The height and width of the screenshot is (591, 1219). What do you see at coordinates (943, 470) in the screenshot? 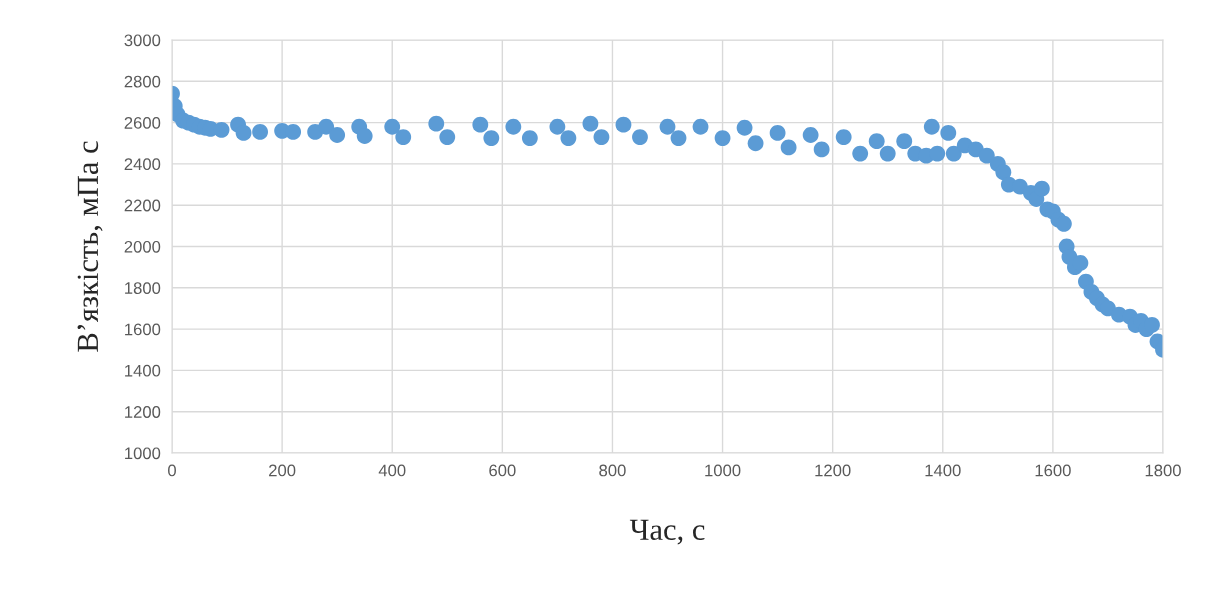
I see `x-tick-label: 1400` at bounding box center [943, 470].